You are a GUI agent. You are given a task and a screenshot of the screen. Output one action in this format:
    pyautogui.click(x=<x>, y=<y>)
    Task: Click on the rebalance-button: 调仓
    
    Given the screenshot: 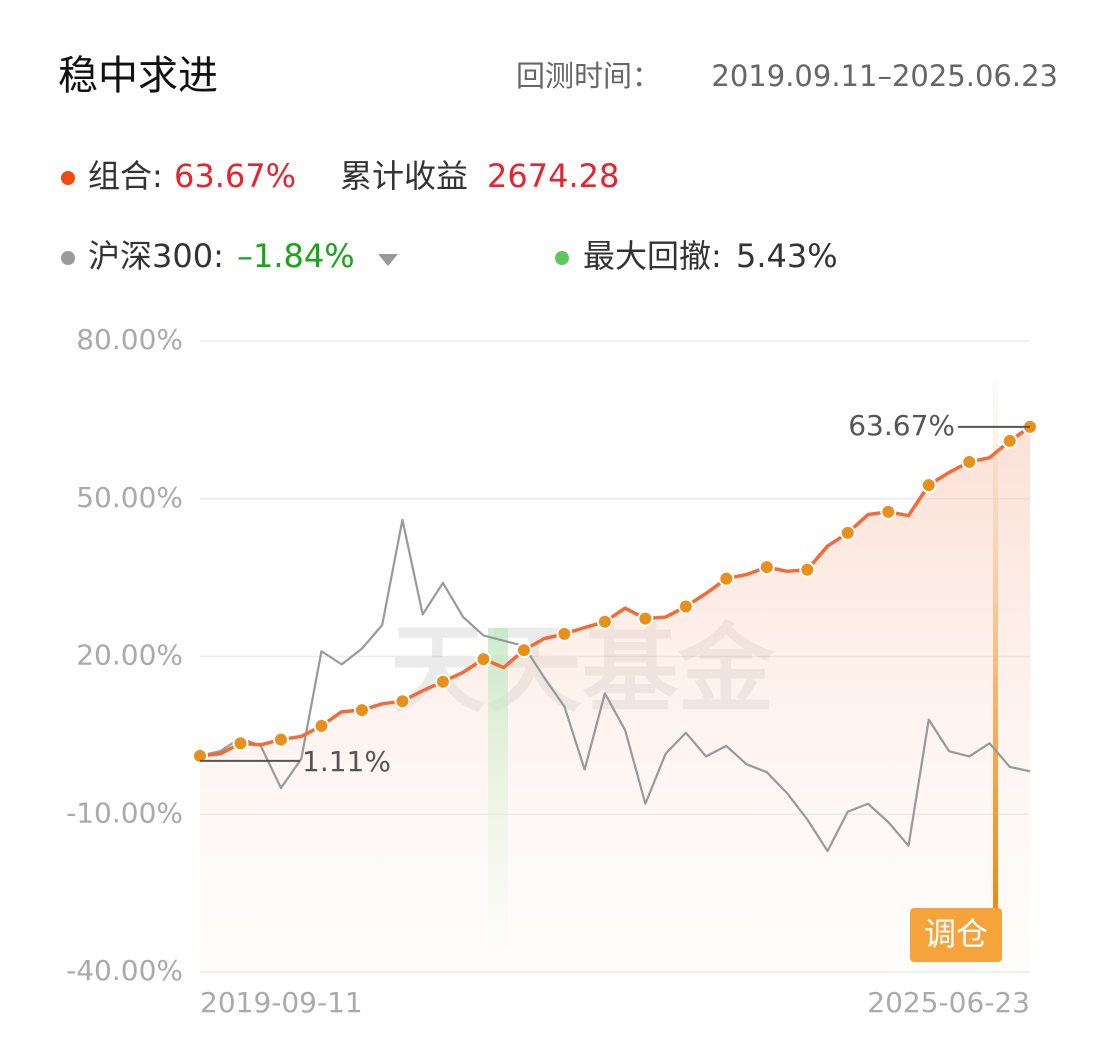 What is the action you would take?
    pyautogui.click(x=956, y=935)
    